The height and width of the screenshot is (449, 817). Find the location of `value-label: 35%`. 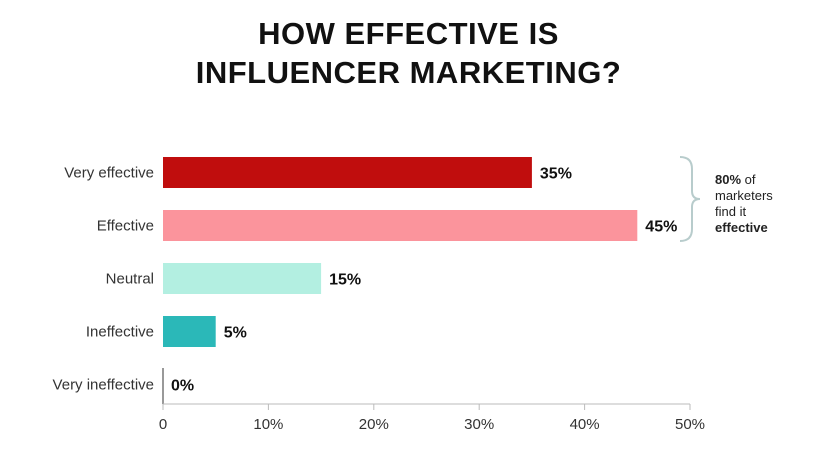

value-label: 35% is located at coordinates (556, 174).